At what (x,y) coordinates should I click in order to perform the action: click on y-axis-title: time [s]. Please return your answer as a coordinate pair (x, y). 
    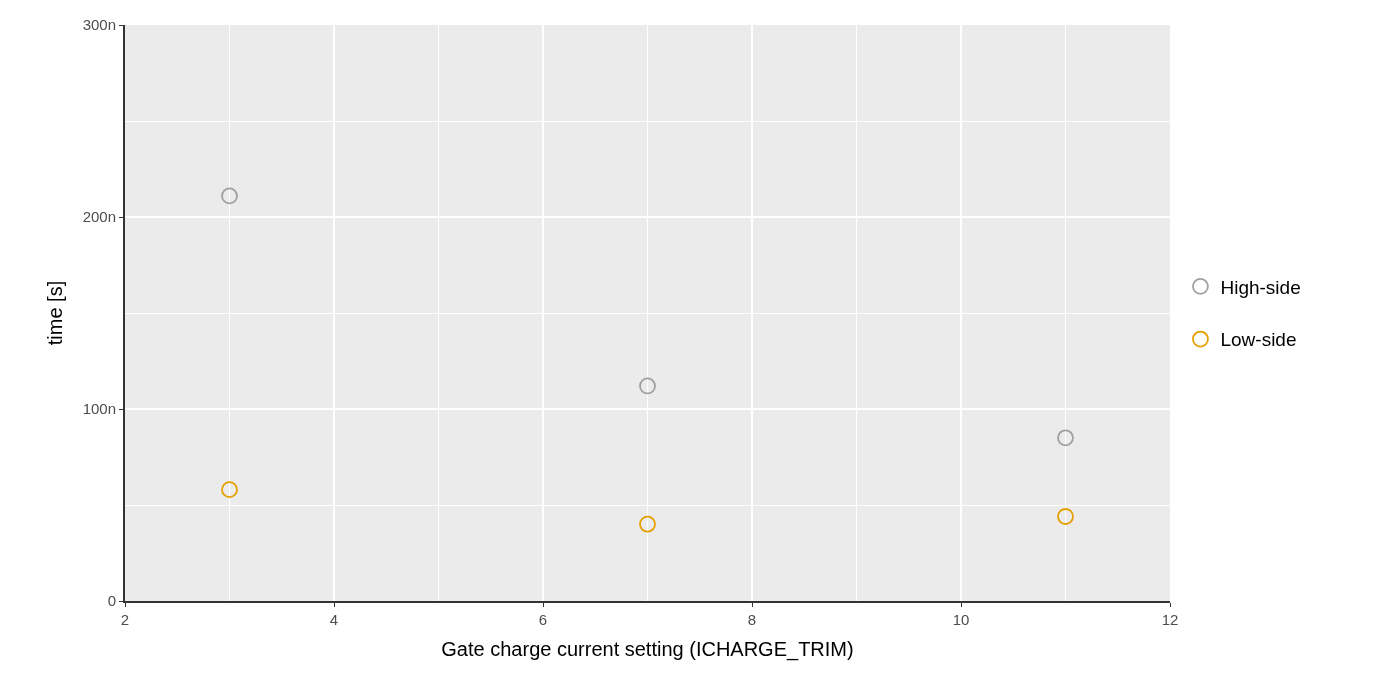
    Looking at the image, I should click on (54, 313).